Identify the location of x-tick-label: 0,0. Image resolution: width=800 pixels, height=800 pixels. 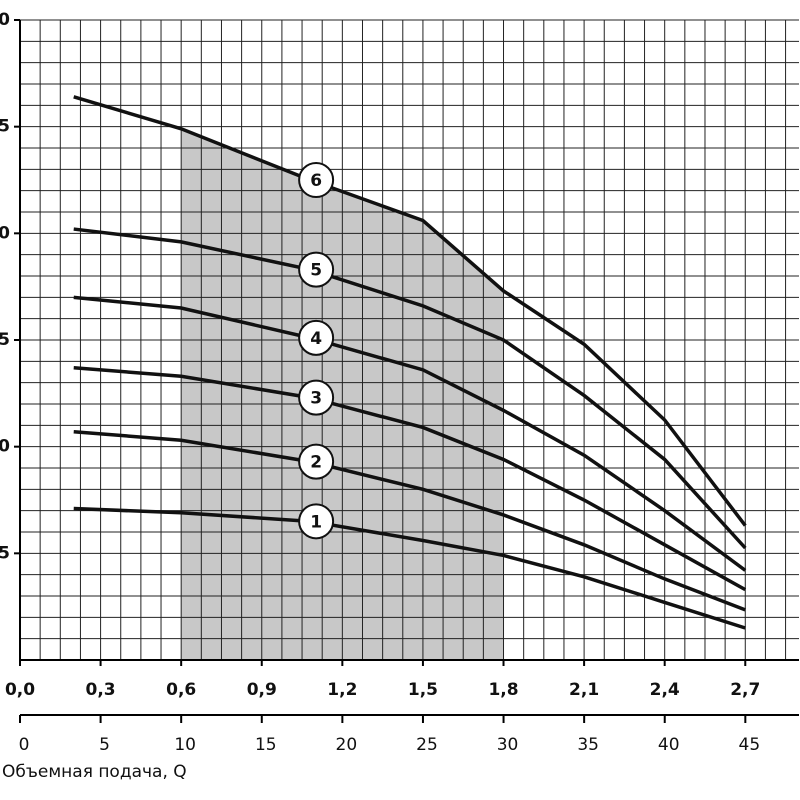
(20, 690).